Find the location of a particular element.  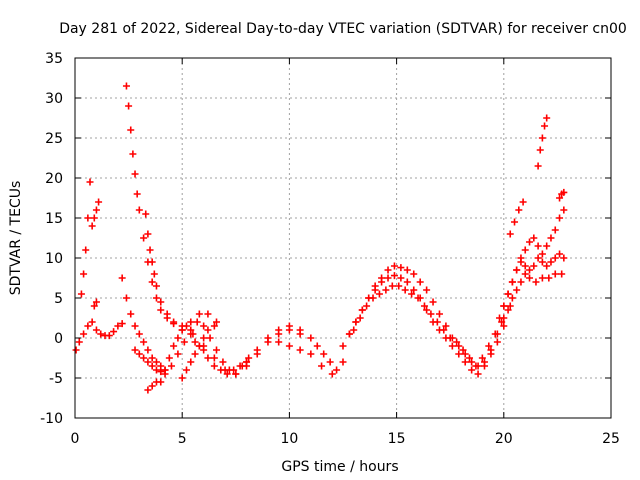

series-arc-j is located at coordinates (198, 352).